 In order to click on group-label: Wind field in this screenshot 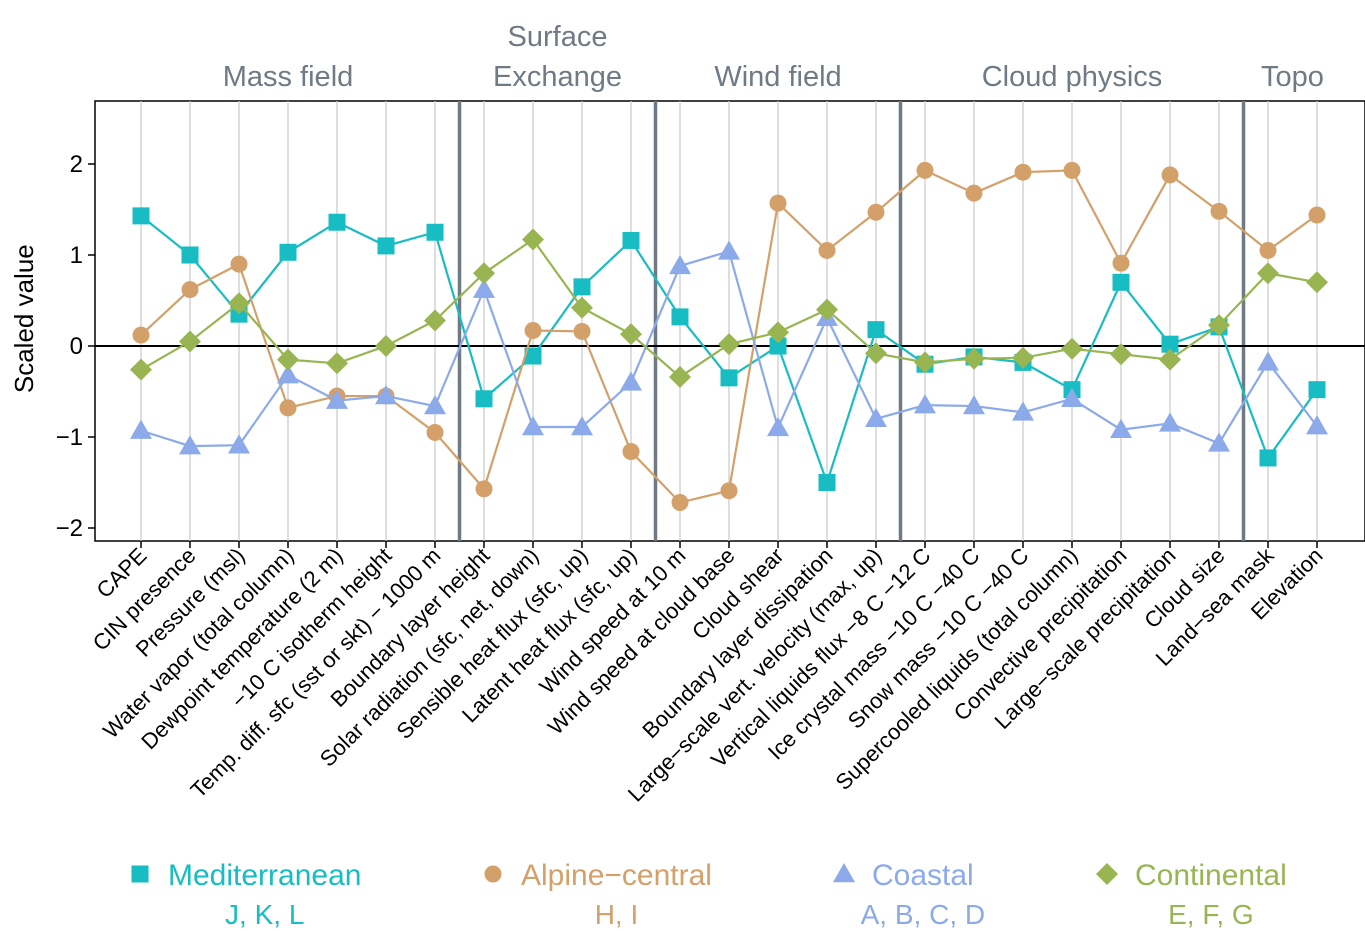, I will do `click(777, 77)`.